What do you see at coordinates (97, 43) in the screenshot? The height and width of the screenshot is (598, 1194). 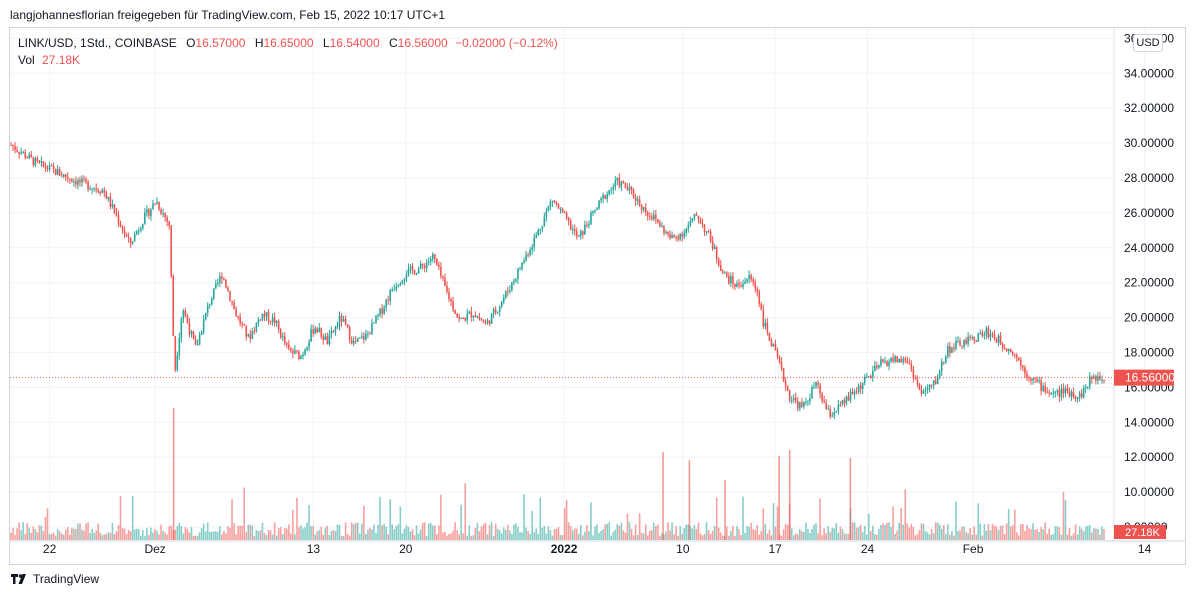 I see `symbol-title: LINK/USD, 1Std., COINBASE` at bounding box center [97, 43].